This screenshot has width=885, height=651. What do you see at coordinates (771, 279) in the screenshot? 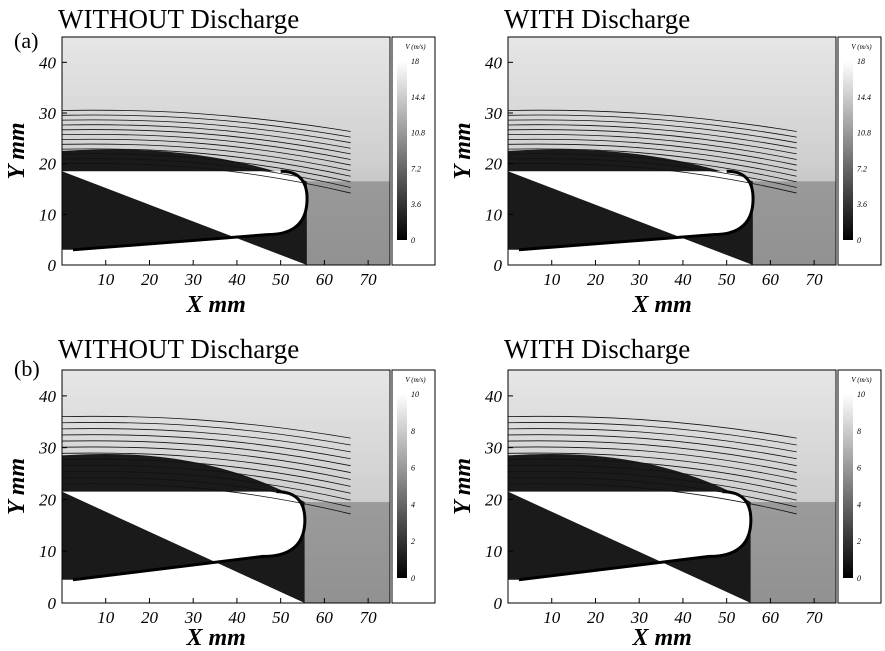
I see `x-tick-label: 60` at bounding box center [771, 279].